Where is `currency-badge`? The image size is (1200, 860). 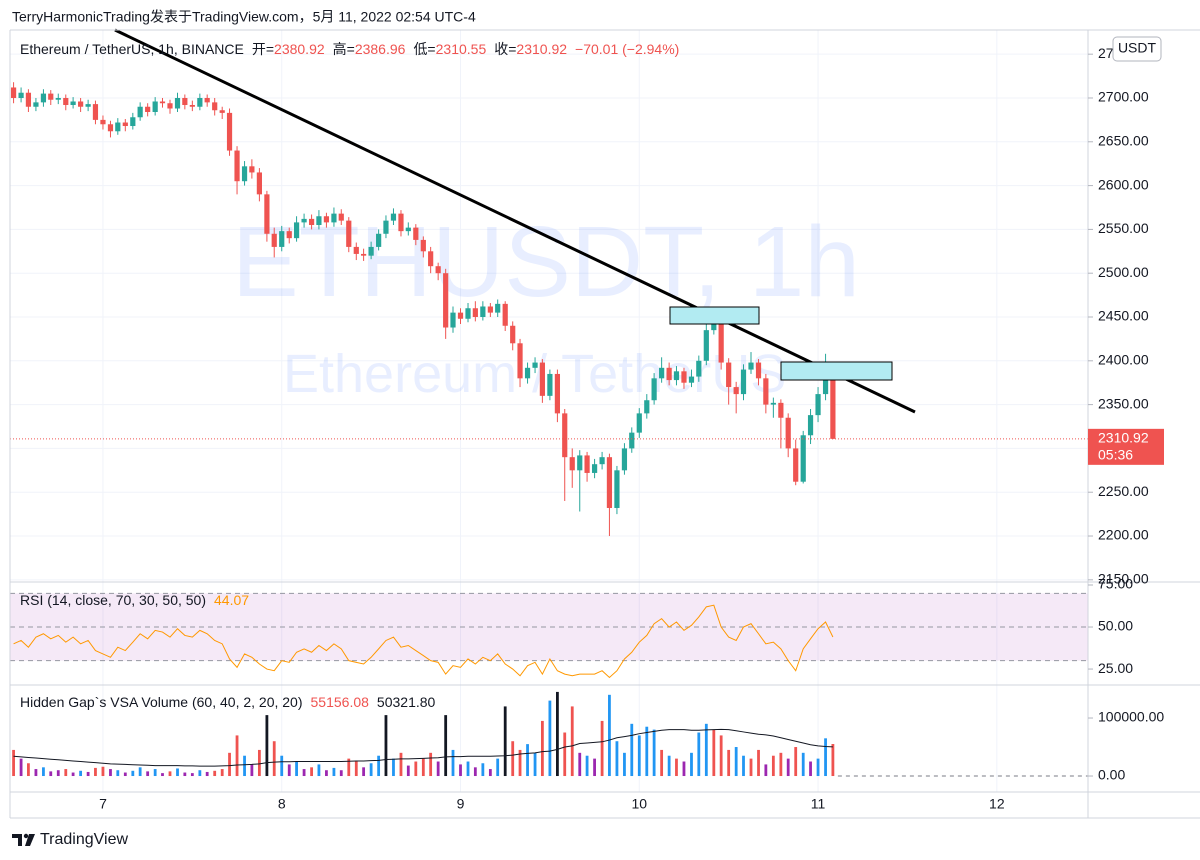 currency-badge is located at coordinates (1137, 49).